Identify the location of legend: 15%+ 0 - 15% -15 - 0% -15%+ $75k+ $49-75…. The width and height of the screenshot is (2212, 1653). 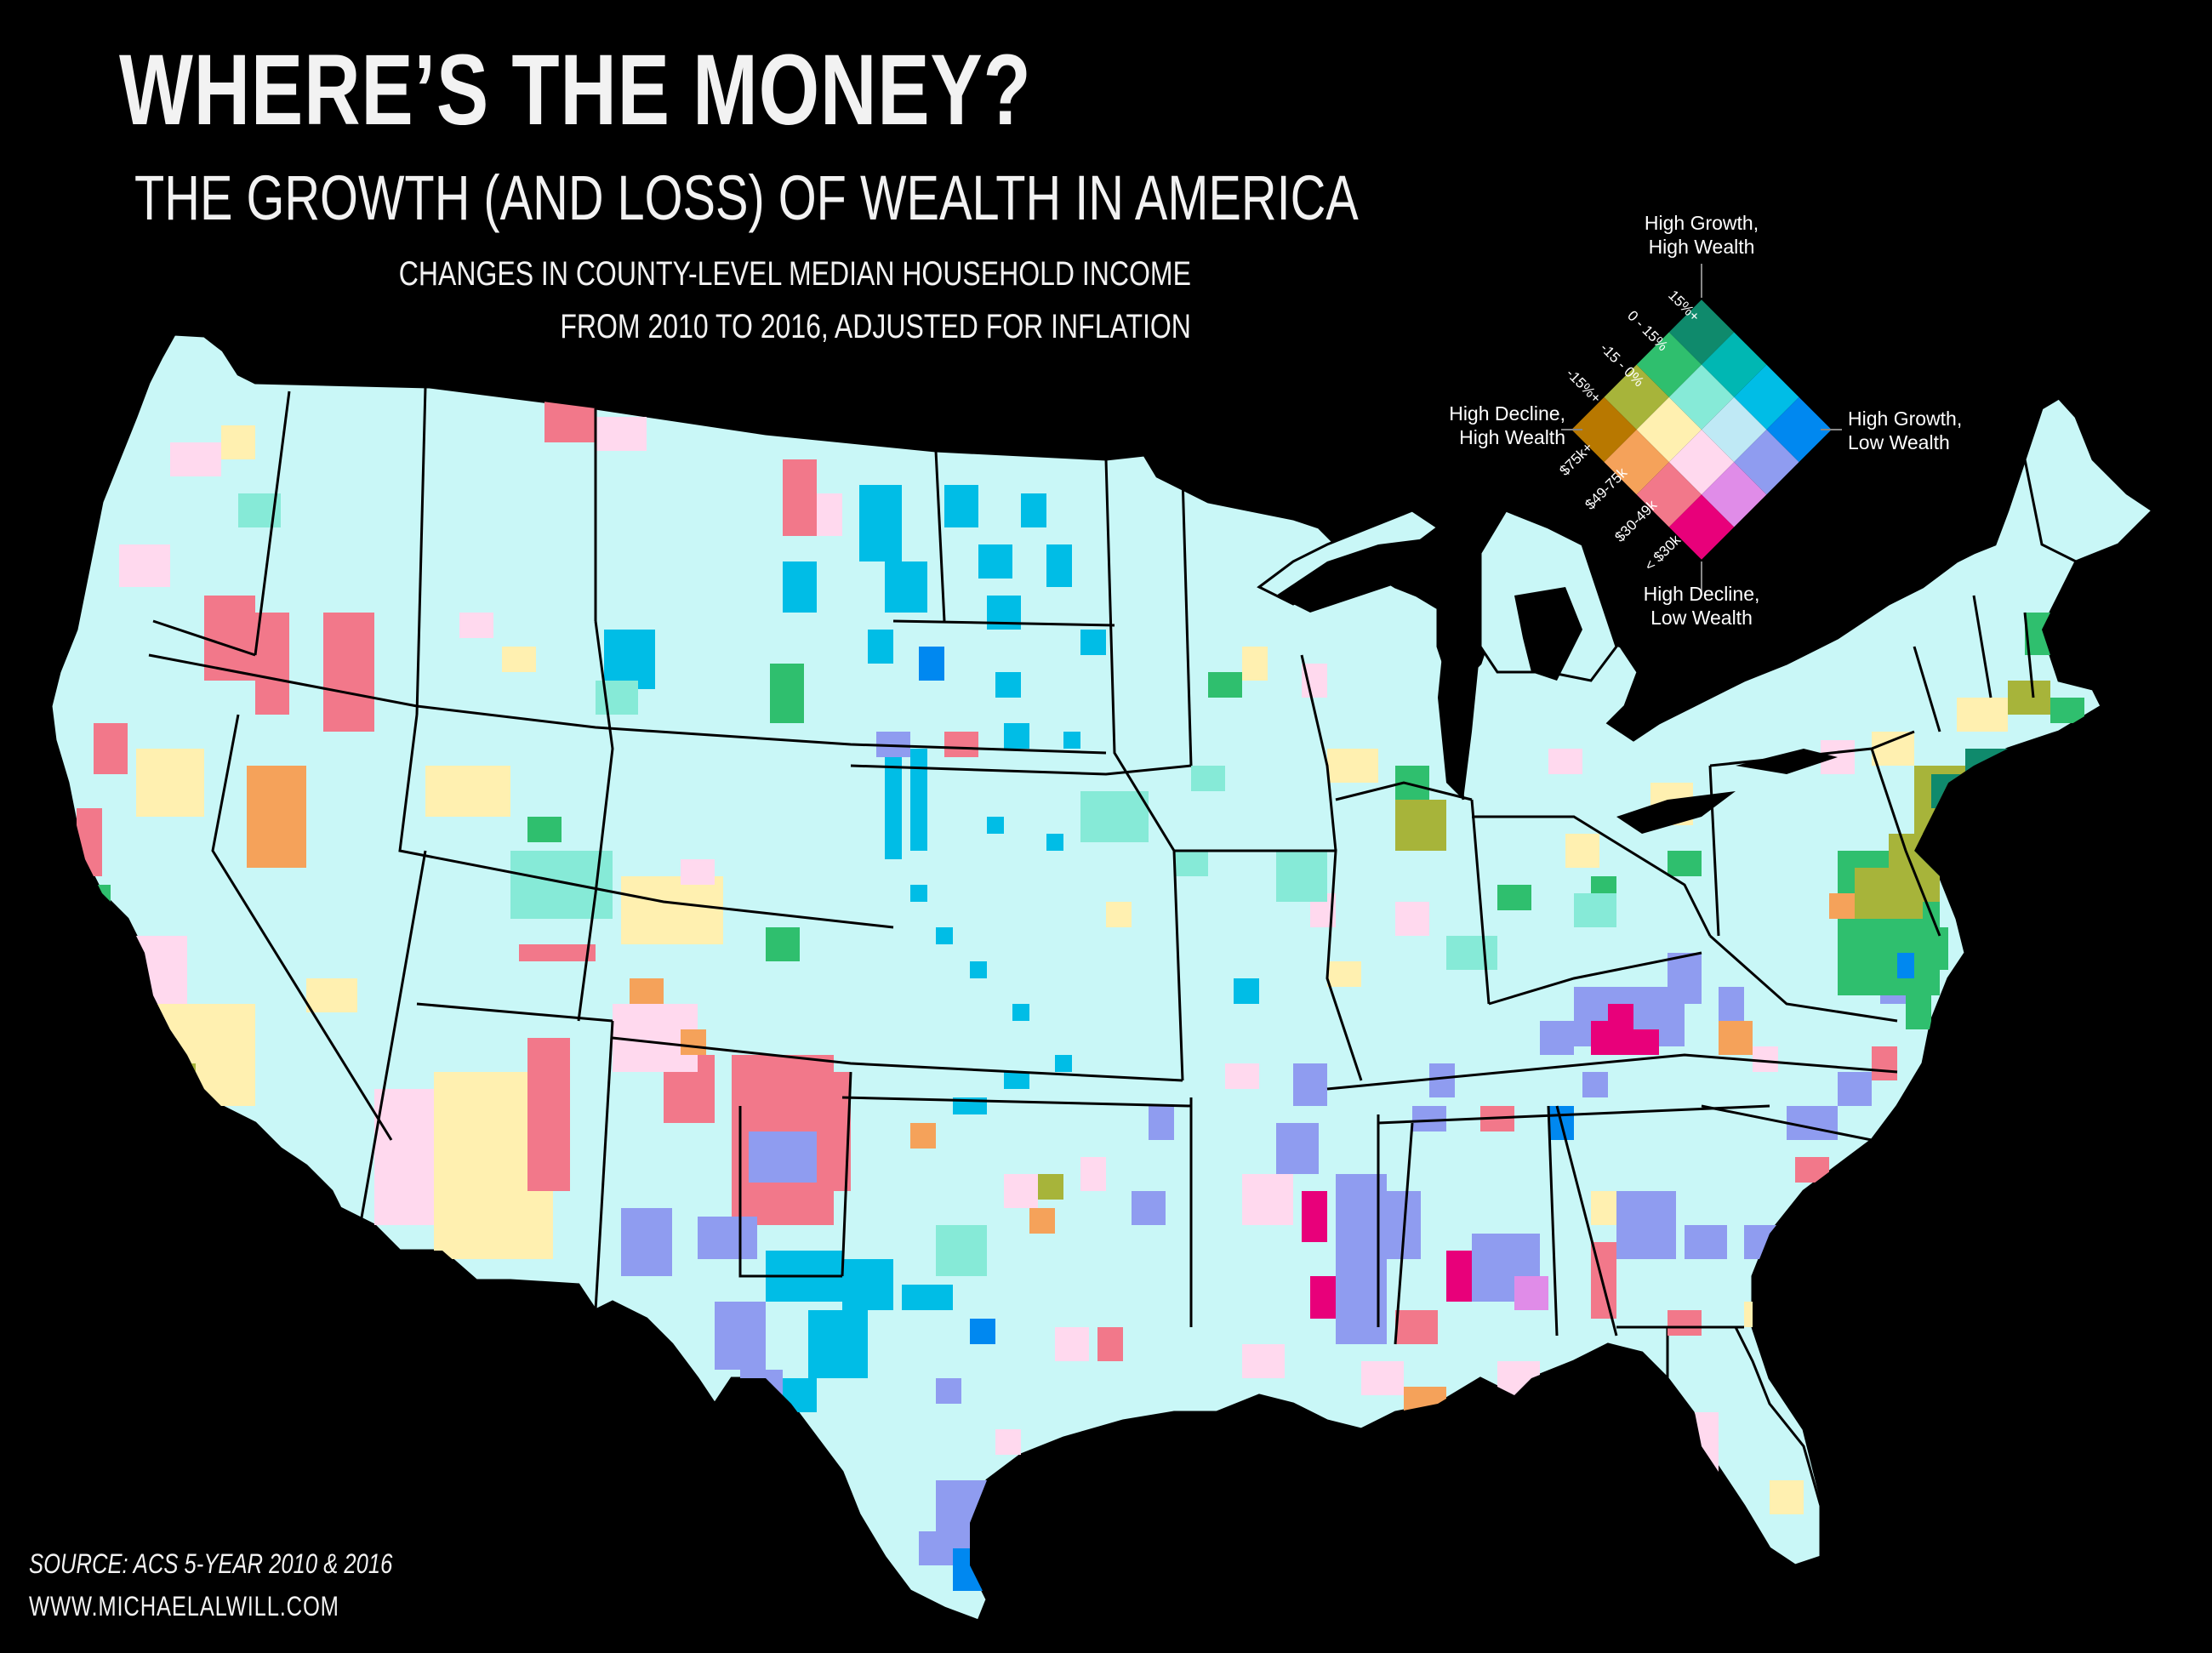
(1699, 430).